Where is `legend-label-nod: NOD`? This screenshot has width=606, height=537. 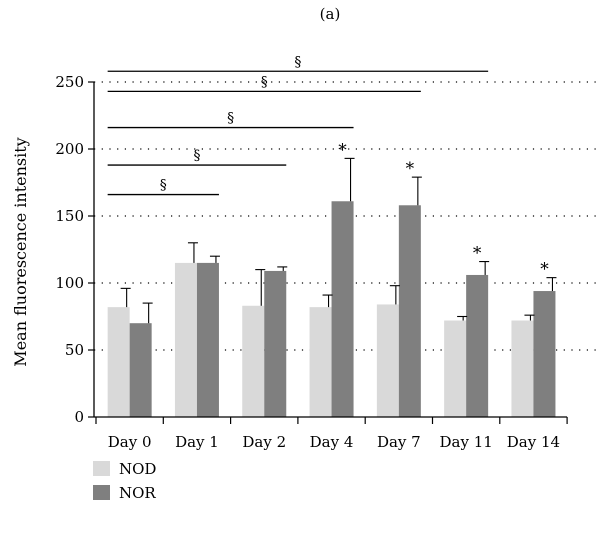 legend-label-nod: NOD is located at coordinates (137, 469).